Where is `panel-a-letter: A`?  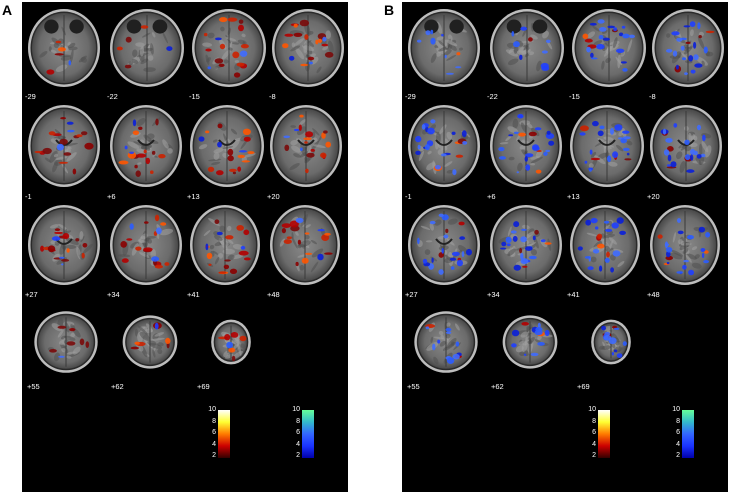
panel-a-letter: A is located at coordinates (7, 10).